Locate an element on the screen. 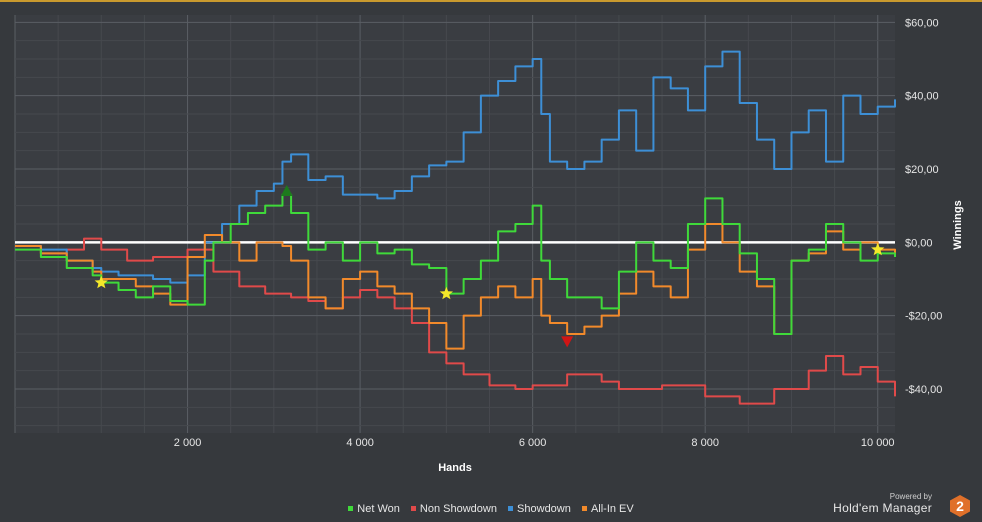 The image size is (982, 522). x-tick-labels: 2 000 4 000 6 000 8 000 10 000 is located at coordinates (534, 443).